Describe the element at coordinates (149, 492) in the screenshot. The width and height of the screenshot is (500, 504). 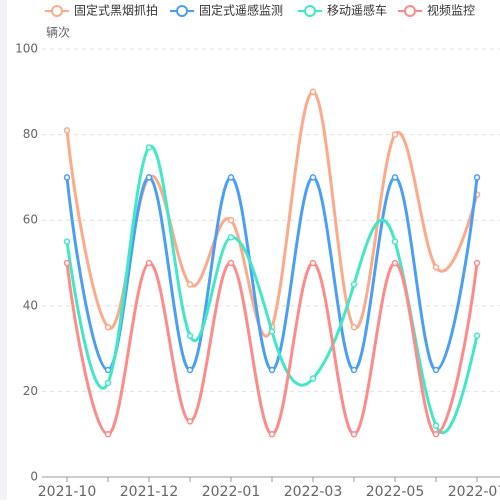
I see `x-tick-label: 2021-12` at that location.